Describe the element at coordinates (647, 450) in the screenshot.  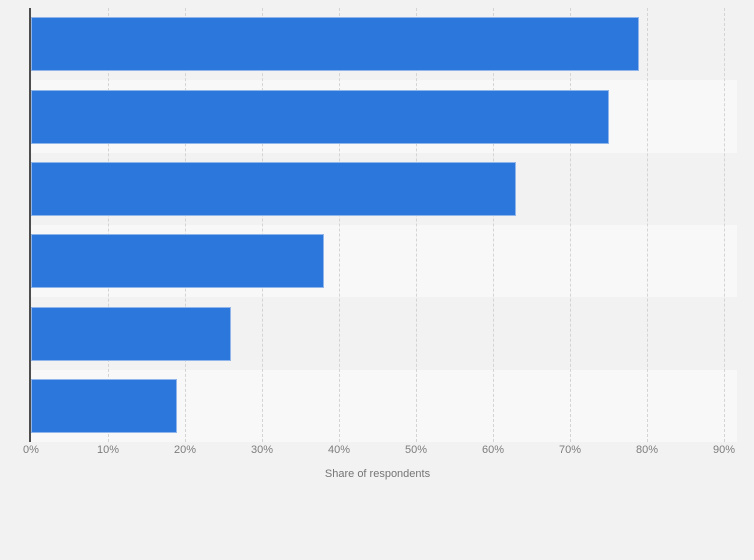
I see `x-tick-label: 80%` at that location.